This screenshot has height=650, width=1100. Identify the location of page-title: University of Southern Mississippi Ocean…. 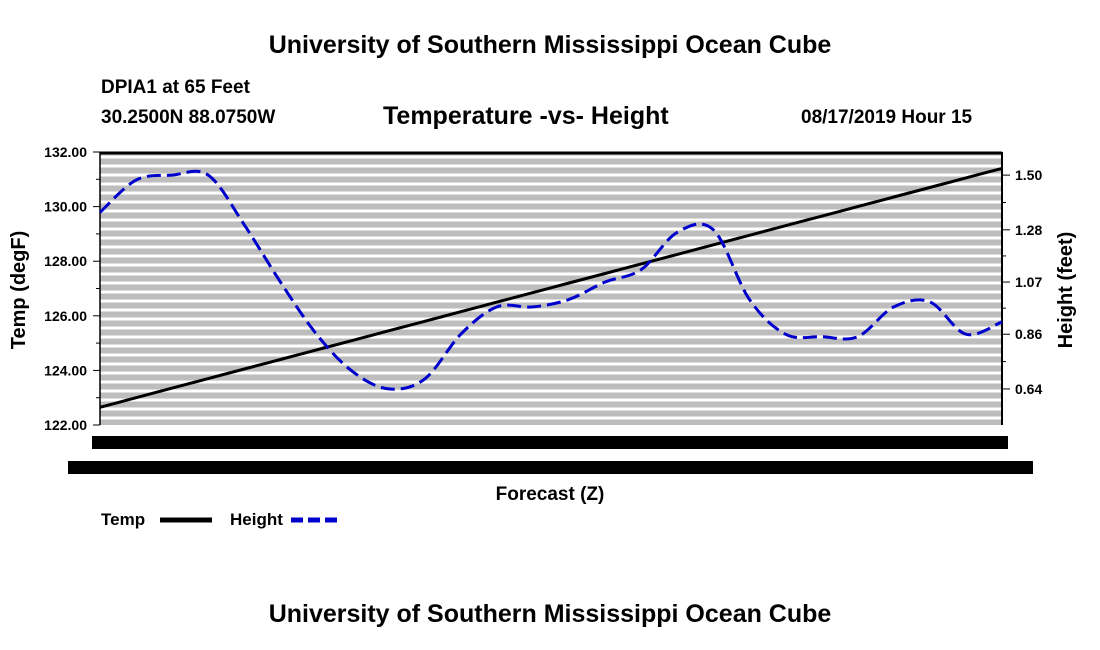
(550, 45).